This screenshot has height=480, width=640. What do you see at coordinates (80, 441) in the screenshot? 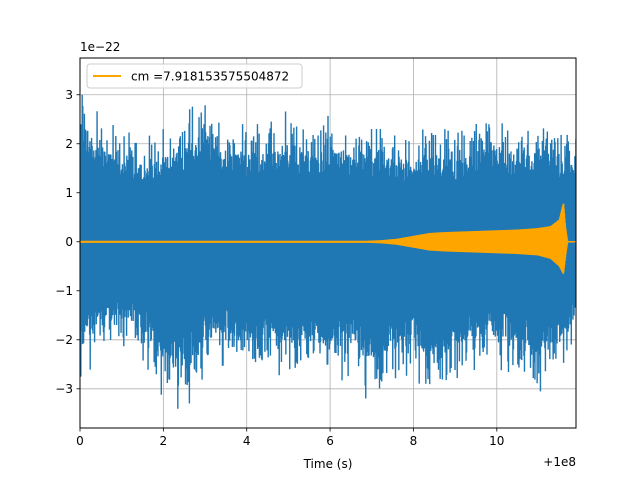
I see `x-tick-label: 0` at bounding box center [80, 441].